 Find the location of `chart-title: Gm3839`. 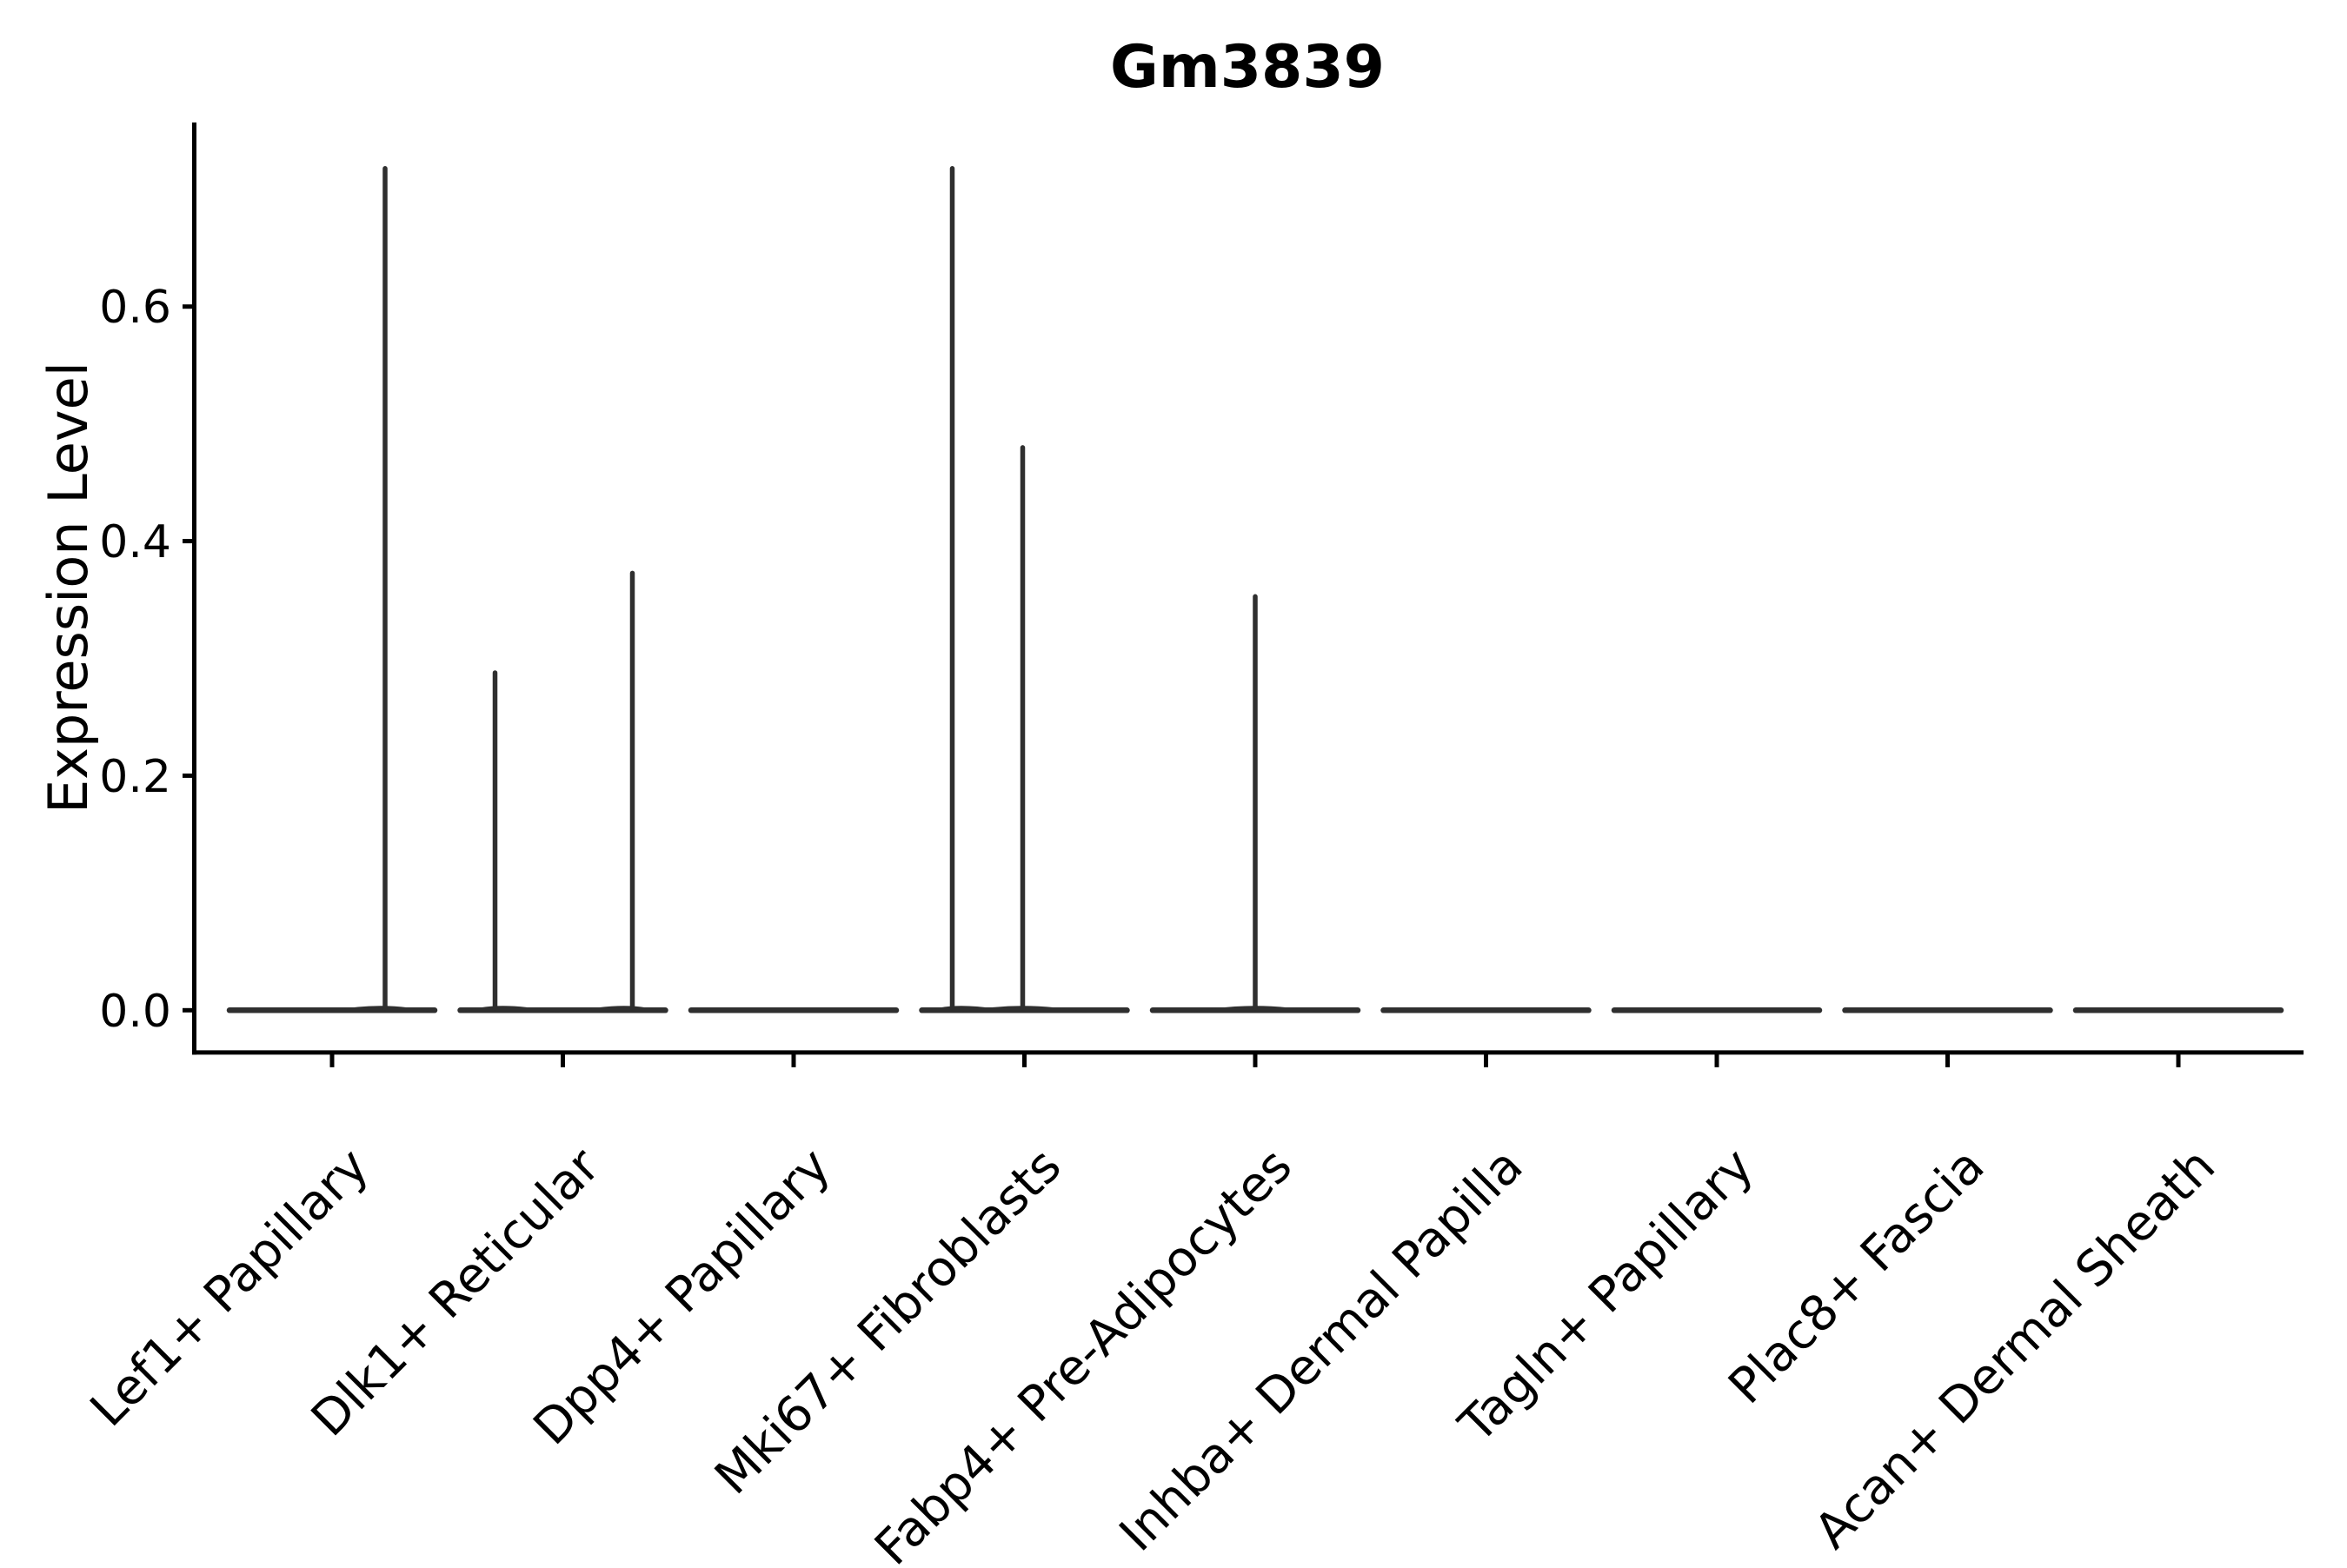

chart-title: Gm3839 is located at coordinates (1247, 67).